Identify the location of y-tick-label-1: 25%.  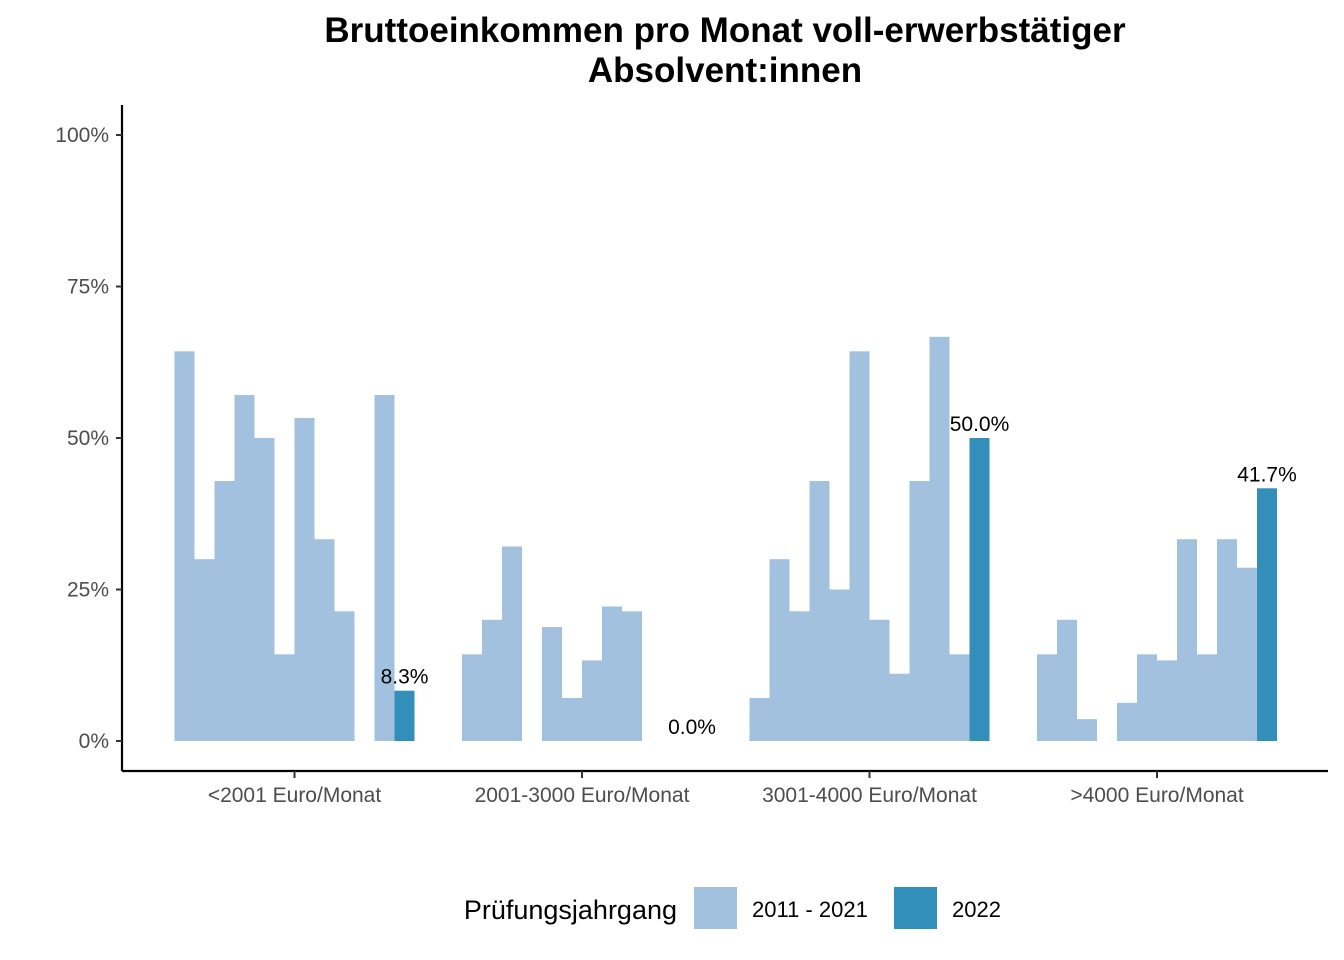
(88, 590).